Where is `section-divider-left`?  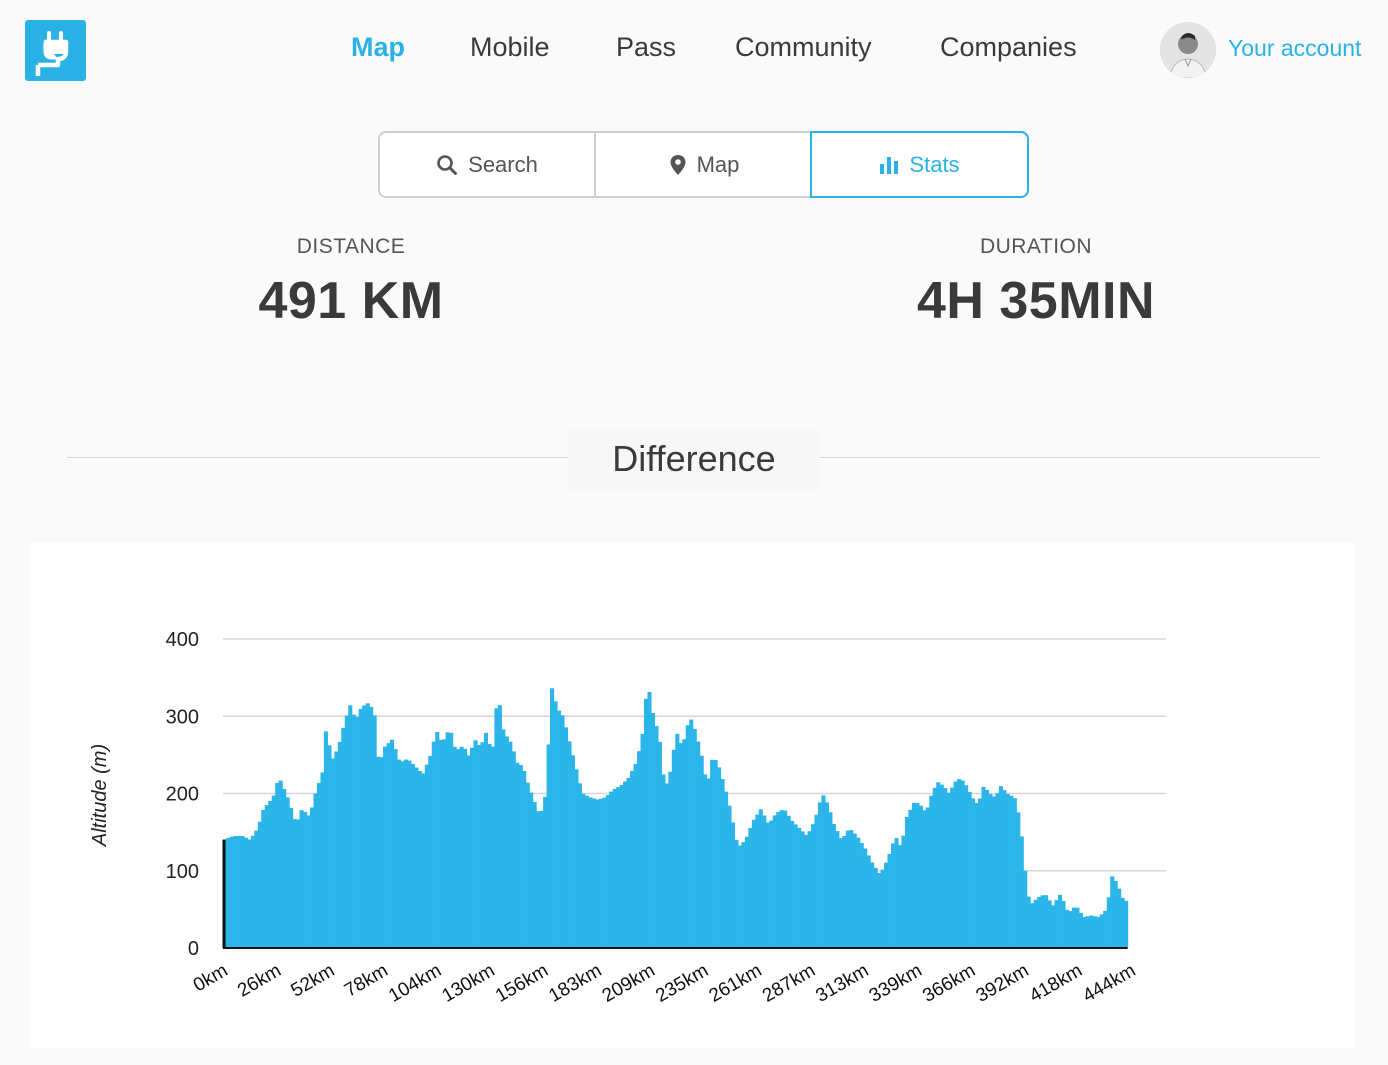 section-divider-left is located at coordinates (318, 457).